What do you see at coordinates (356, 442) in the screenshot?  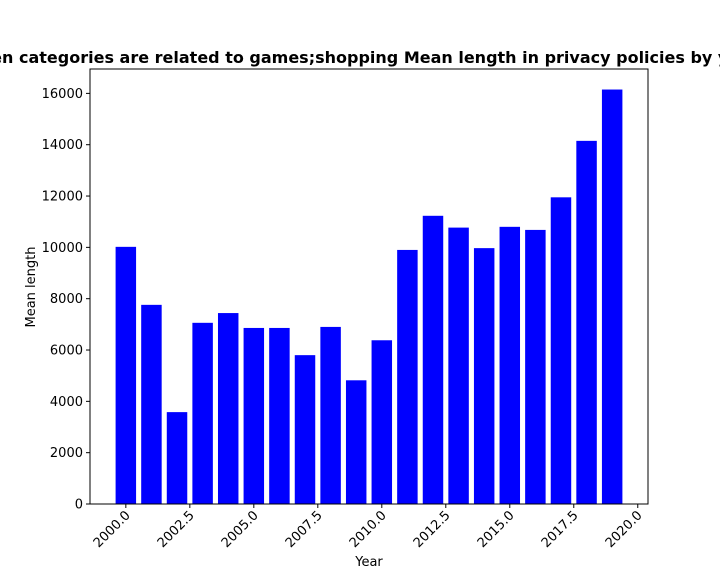 I see `bar-2009` at bounding box center [356, 442].